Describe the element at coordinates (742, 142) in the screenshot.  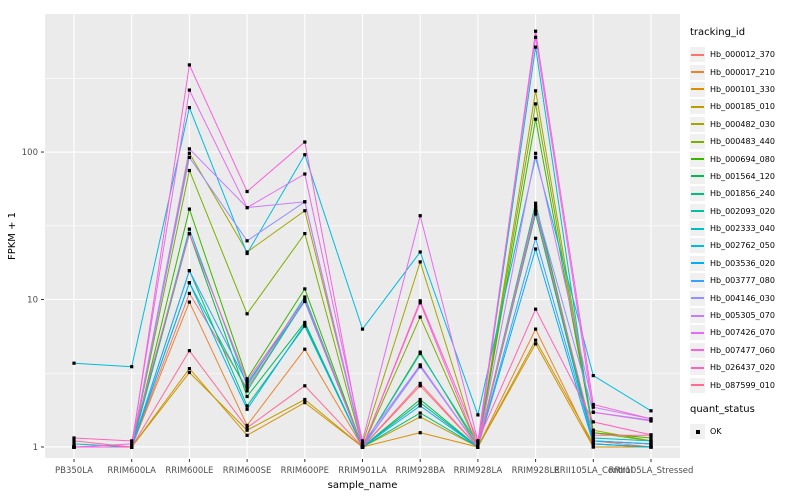
I see `legend-entry-label: Hb_000483_440` at that location.